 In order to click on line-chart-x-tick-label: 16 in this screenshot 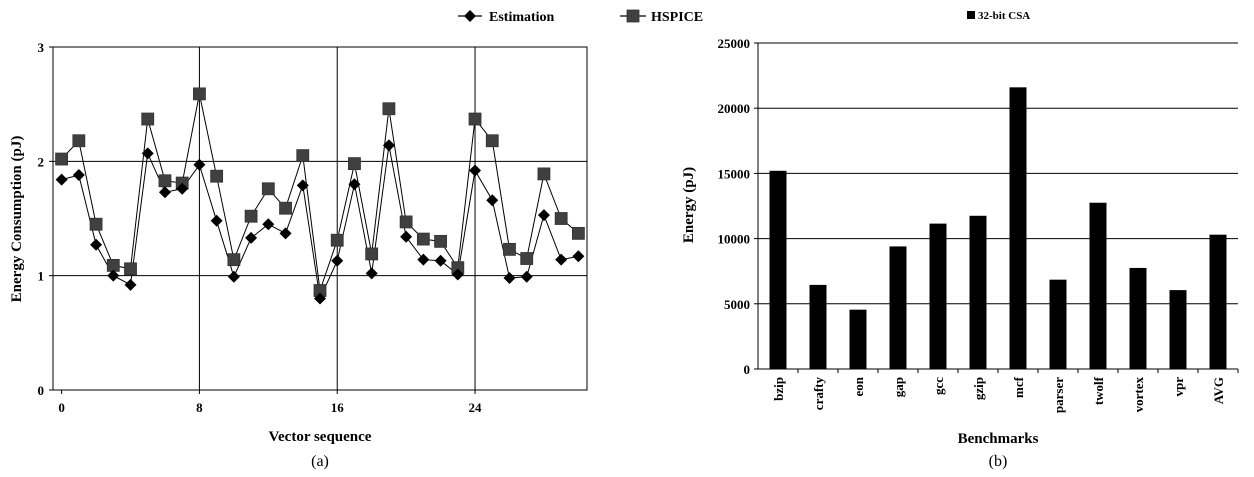, I will do `click(338, 407)`.